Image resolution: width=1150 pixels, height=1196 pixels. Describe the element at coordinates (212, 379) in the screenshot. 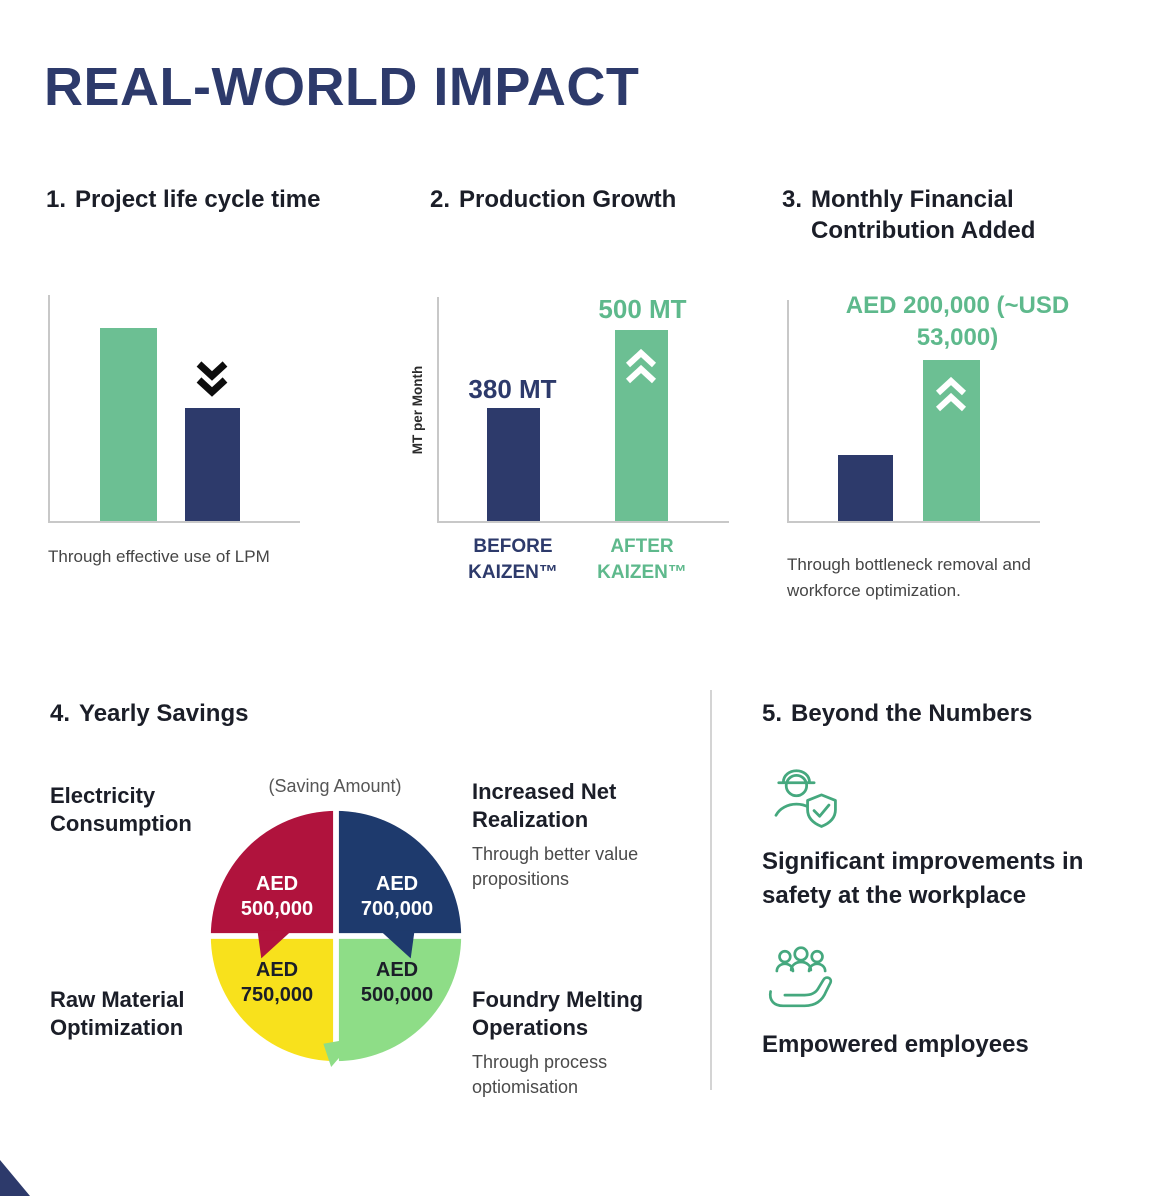

I see `double-down-chevron-icon` at that location.